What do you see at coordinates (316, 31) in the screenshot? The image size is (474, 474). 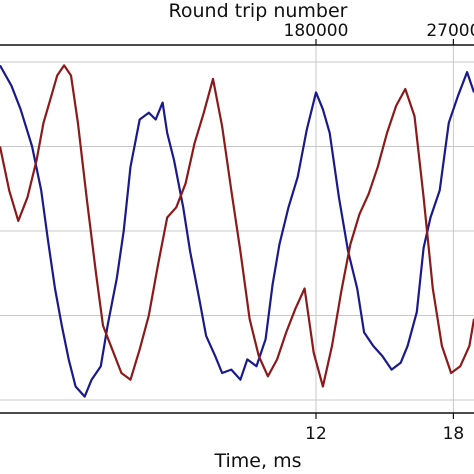 I see `top-tick-label: 180000` at bounding box center [316, 31].